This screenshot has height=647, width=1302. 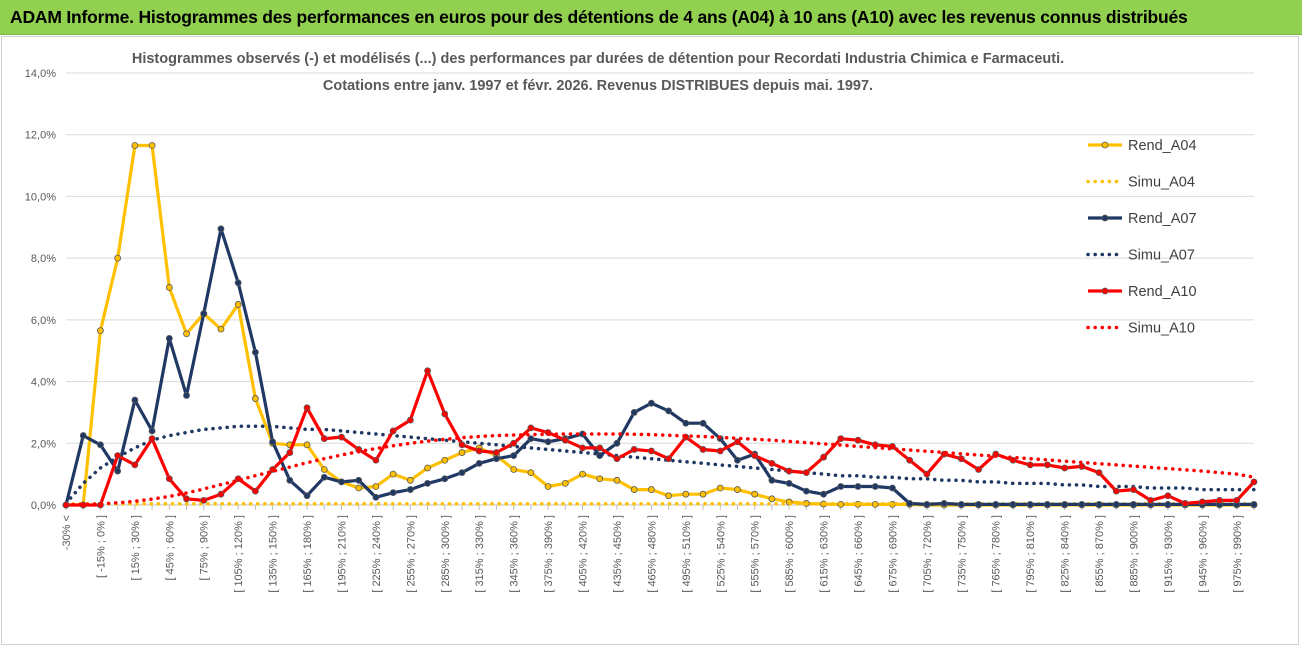 I want to click on x-tick-label: [ 45% ; 60% ], so click(x=170, y=547).